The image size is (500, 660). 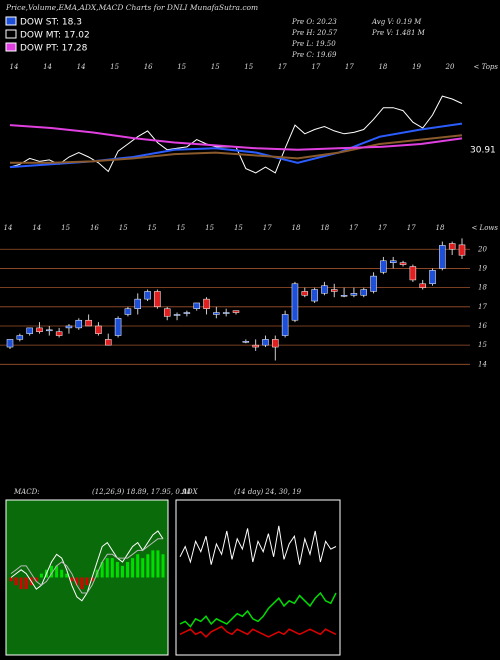 I want to click on info-text: Avg V: 0.19 M, so click(x=396, y=22).